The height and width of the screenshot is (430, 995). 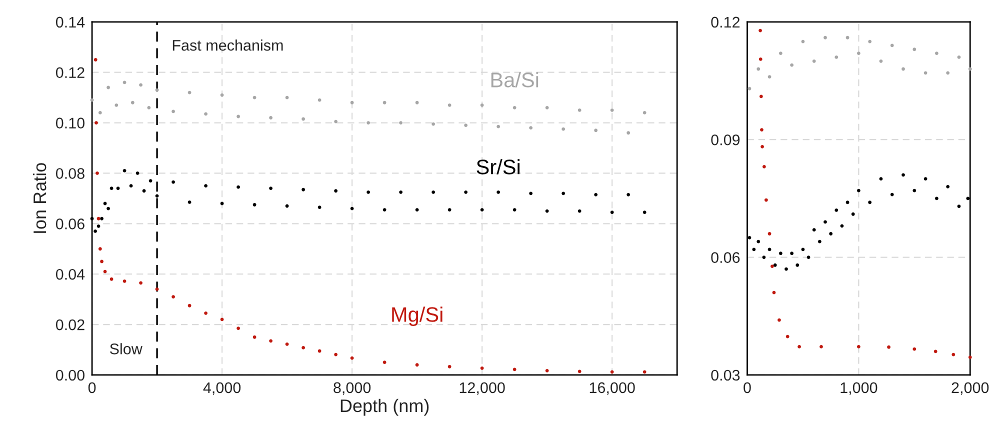 I want to click on y-tick-label: 0.14, so click(x=70, y=22).